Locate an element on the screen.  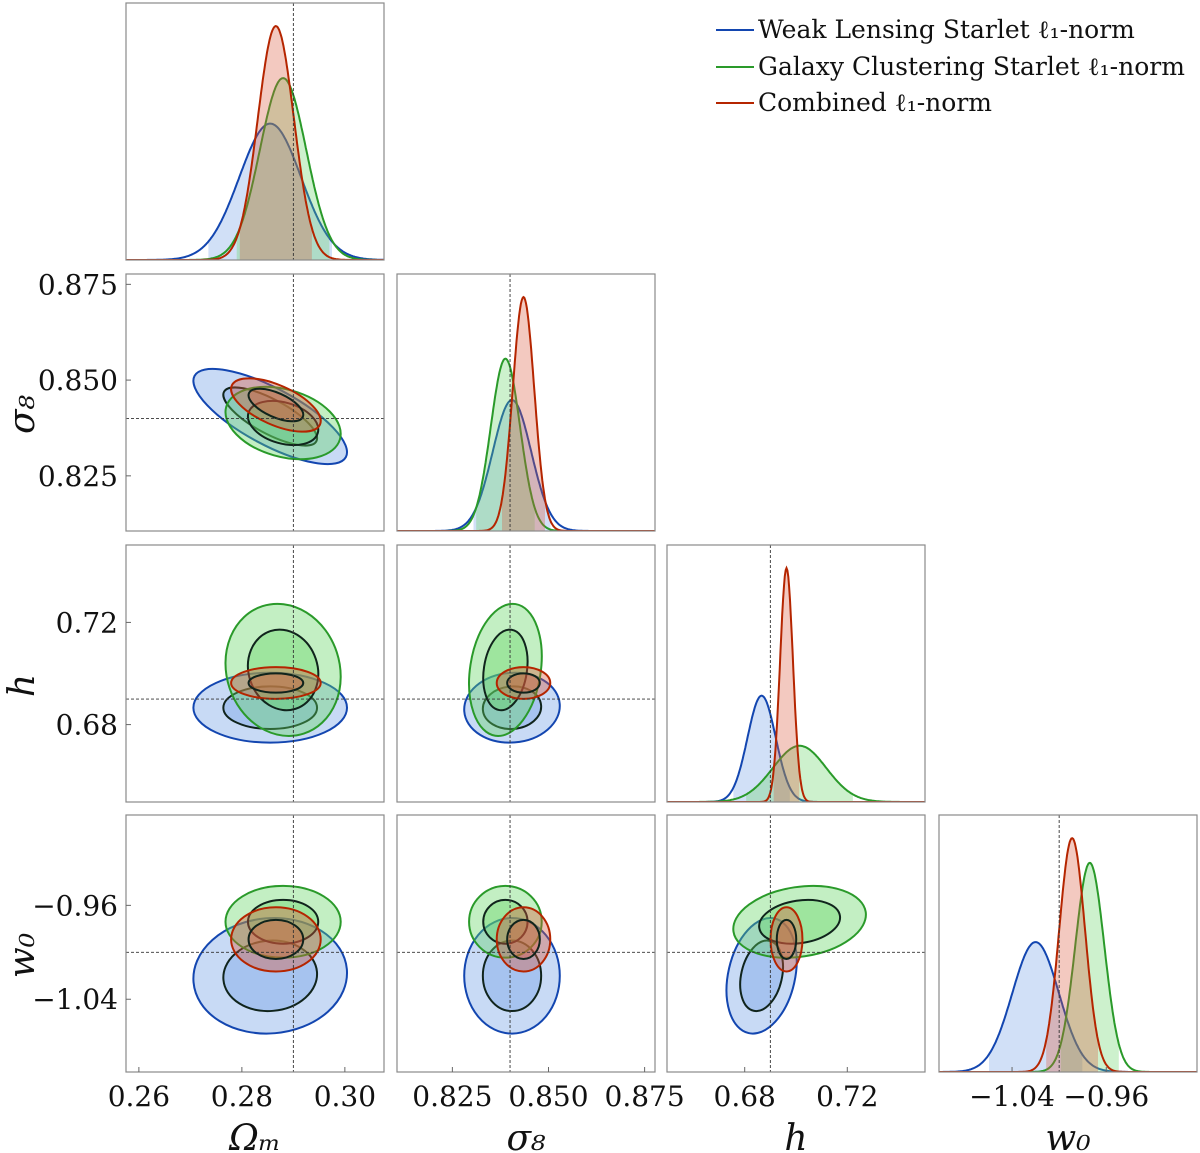
x-tick-label: 0.72 is located at coordinates (847, 1096).